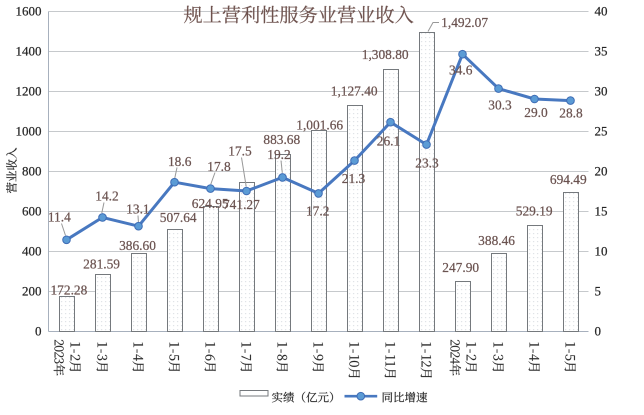  I want to click on line-value-label: 23.3, so click(427, 163).